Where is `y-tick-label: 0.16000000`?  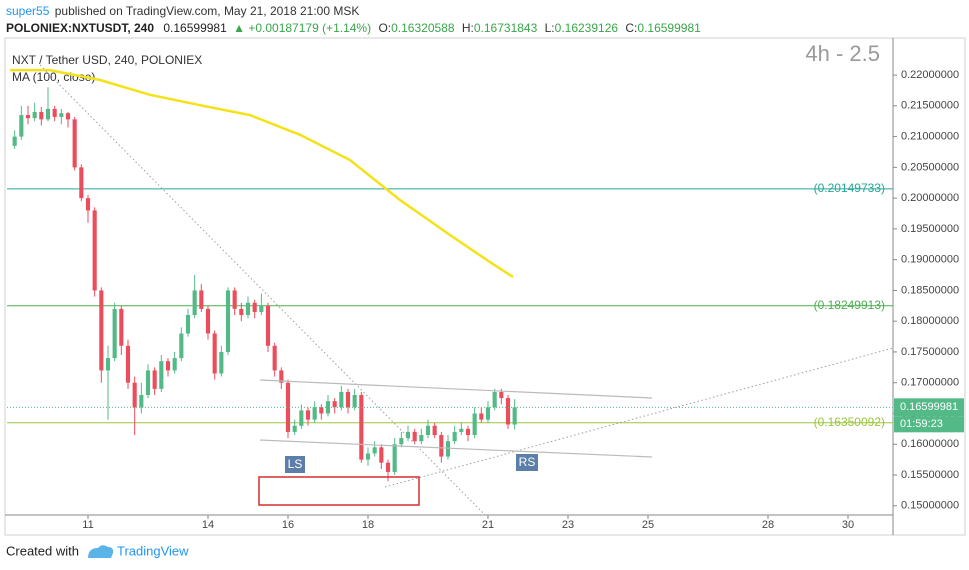
y-tick-label: 0.16000000 is located at coordinates (930, 444).